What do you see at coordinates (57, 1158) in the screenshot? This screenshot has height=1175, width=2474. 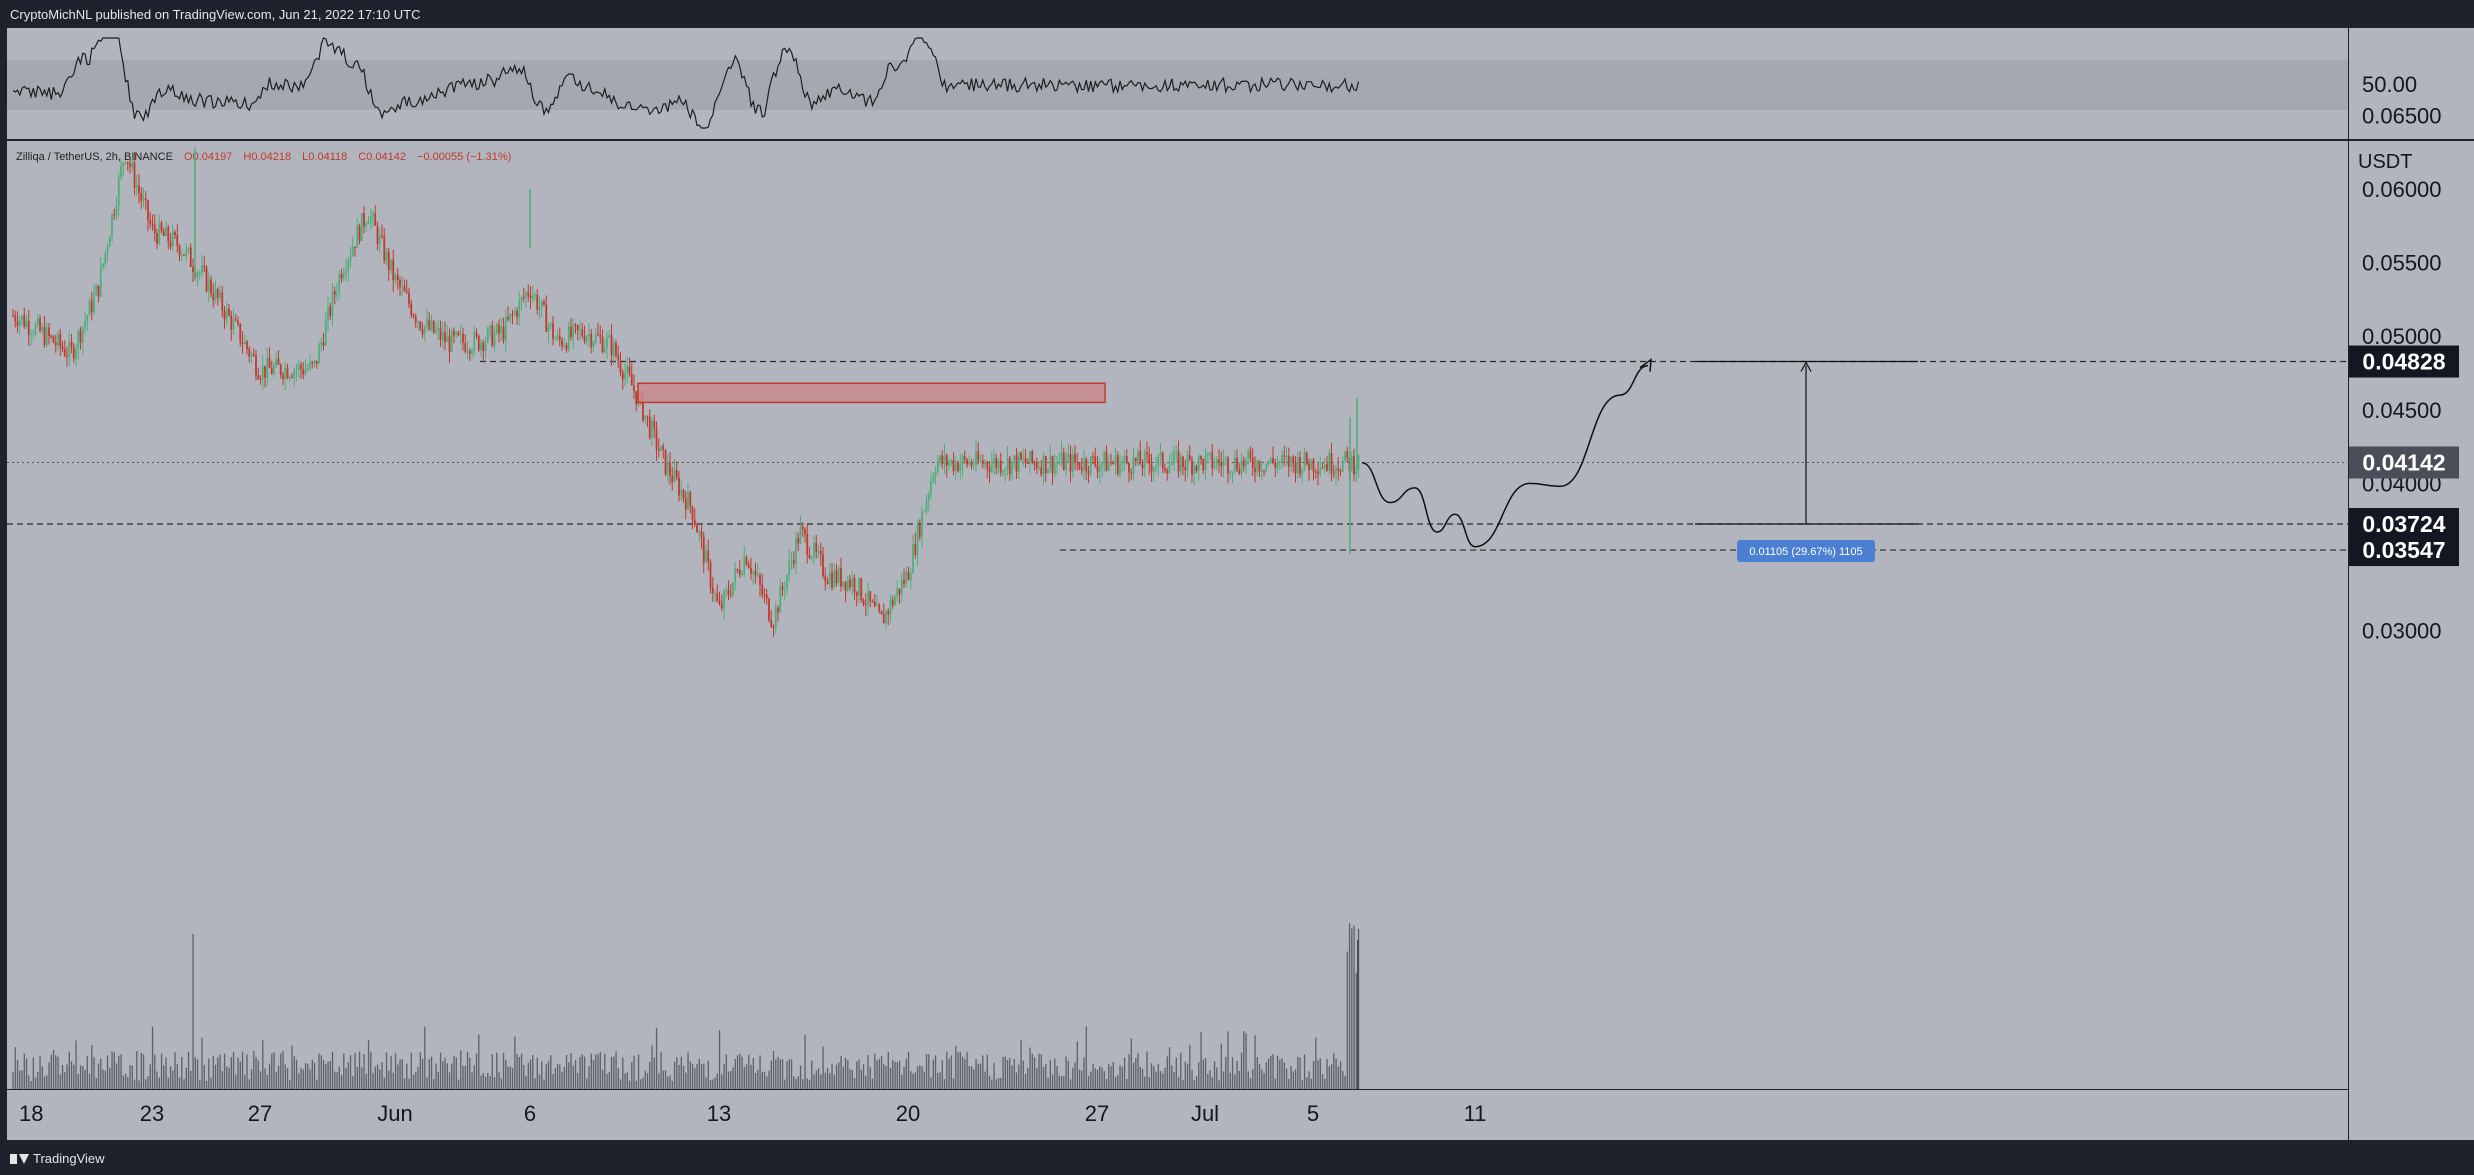 I see `tradingview-logo: TradingView` at bounding box center [57, 1158].